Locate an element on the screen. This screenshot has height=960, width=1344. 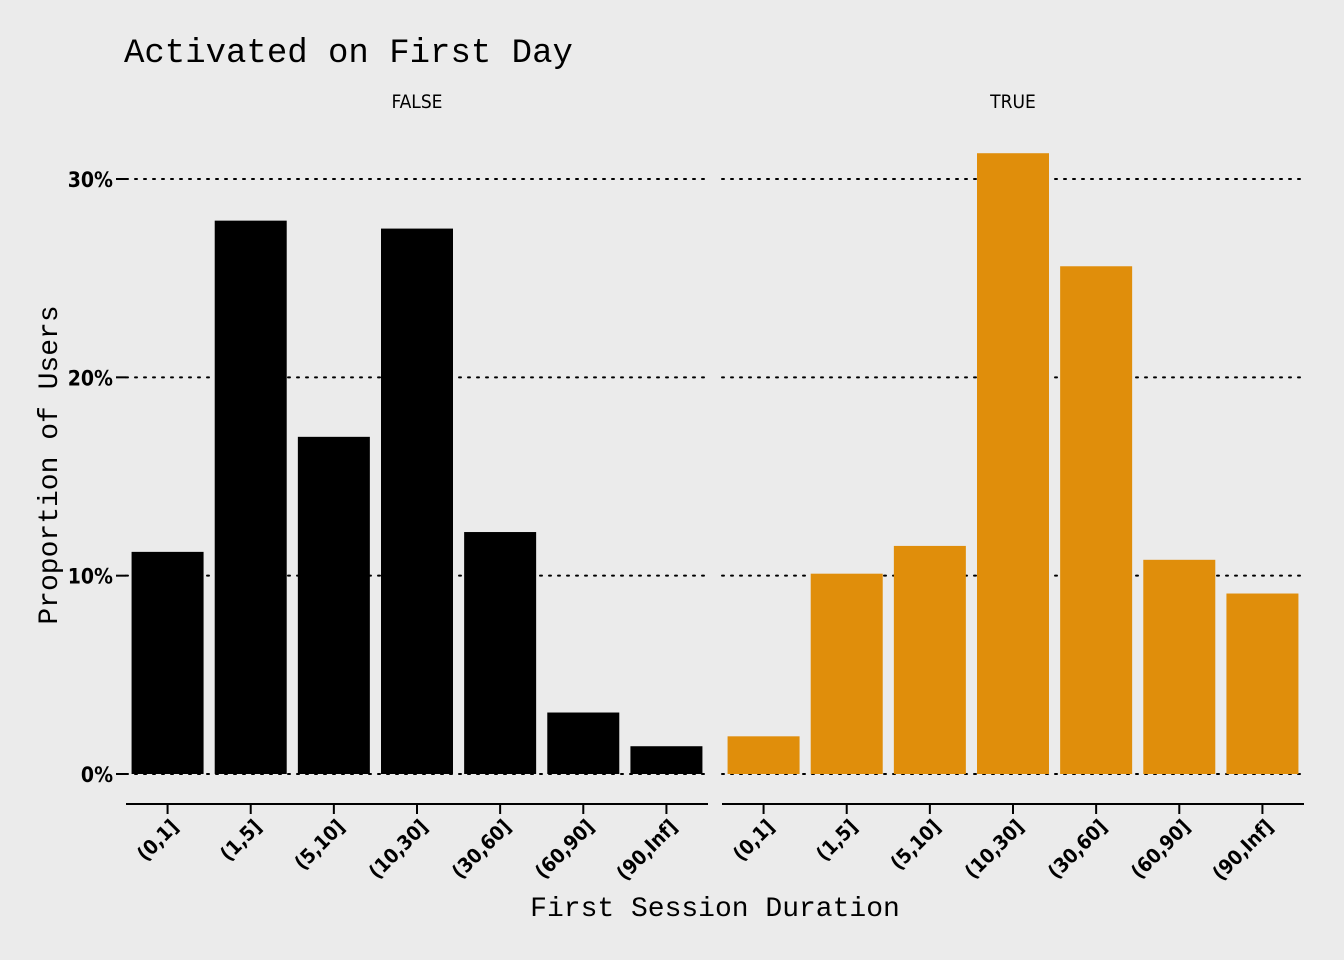
panel-label-true: TRUE is located at coordinates (1012, 102).